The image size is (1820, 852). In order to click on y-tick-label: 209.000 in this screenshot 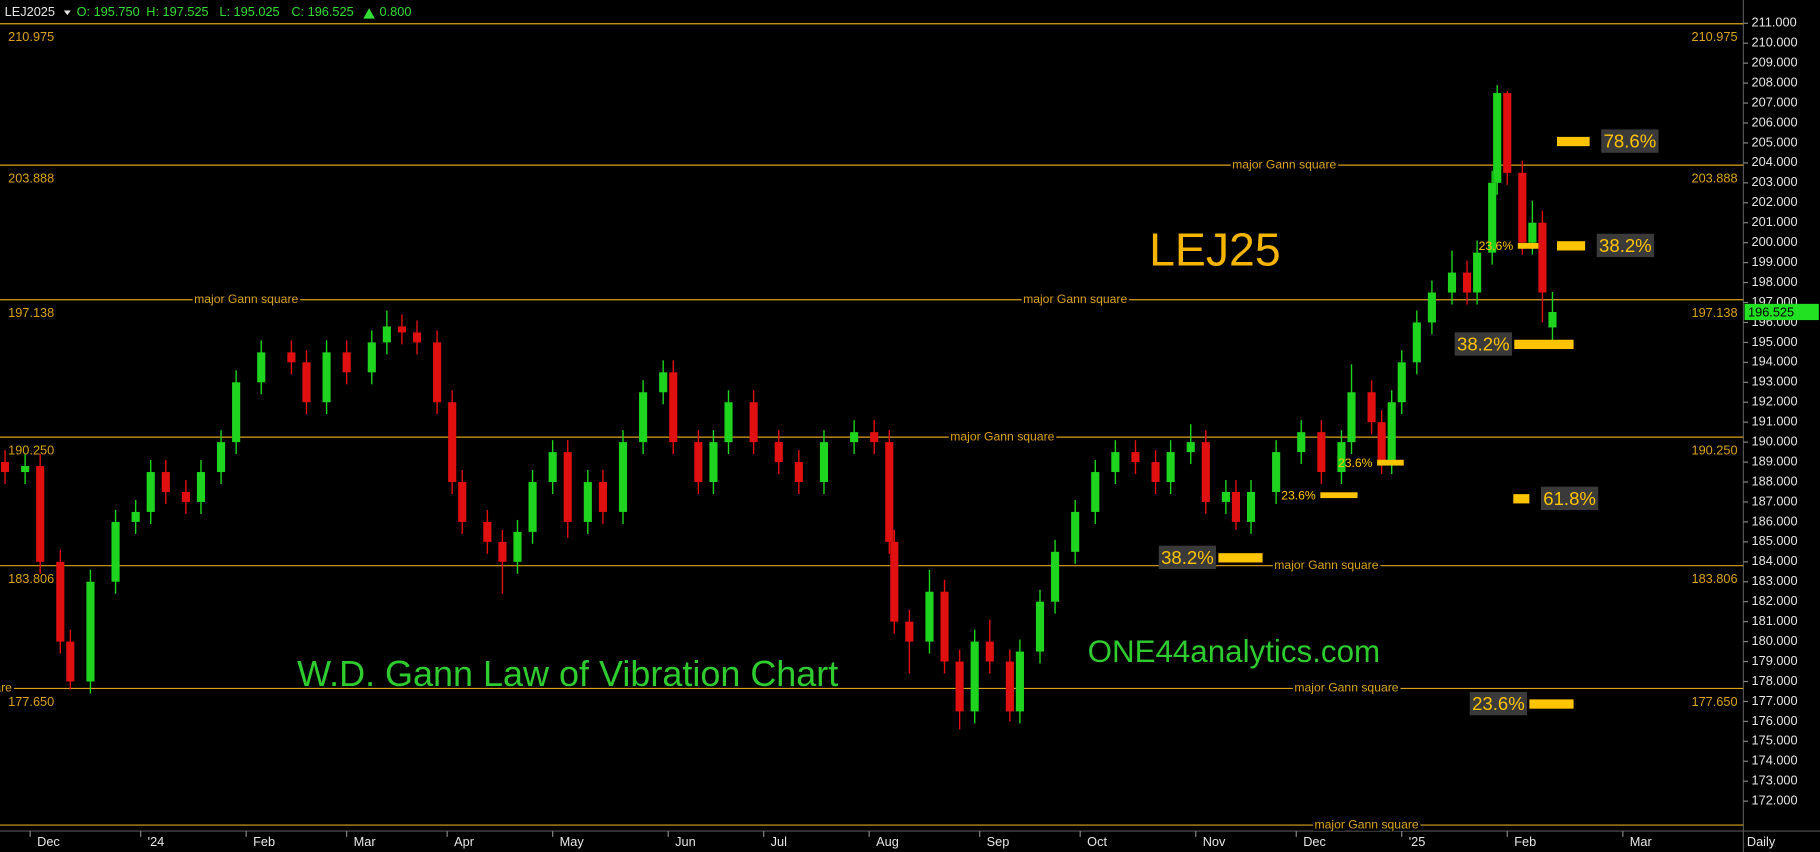, I will do `click(1775, 62)`.